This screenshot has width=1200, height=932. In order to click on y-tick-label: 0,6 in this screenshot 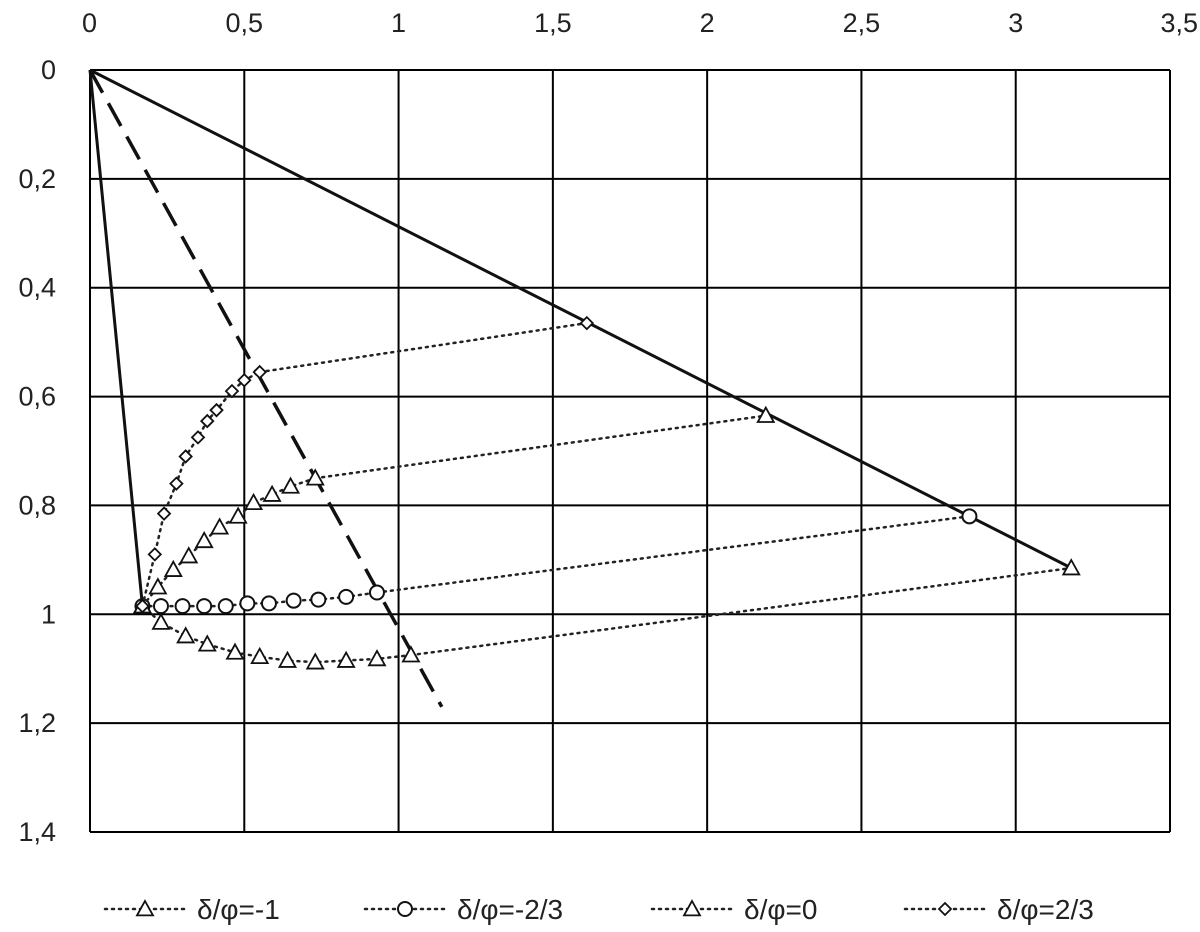, I will do `click(37, 397)`.